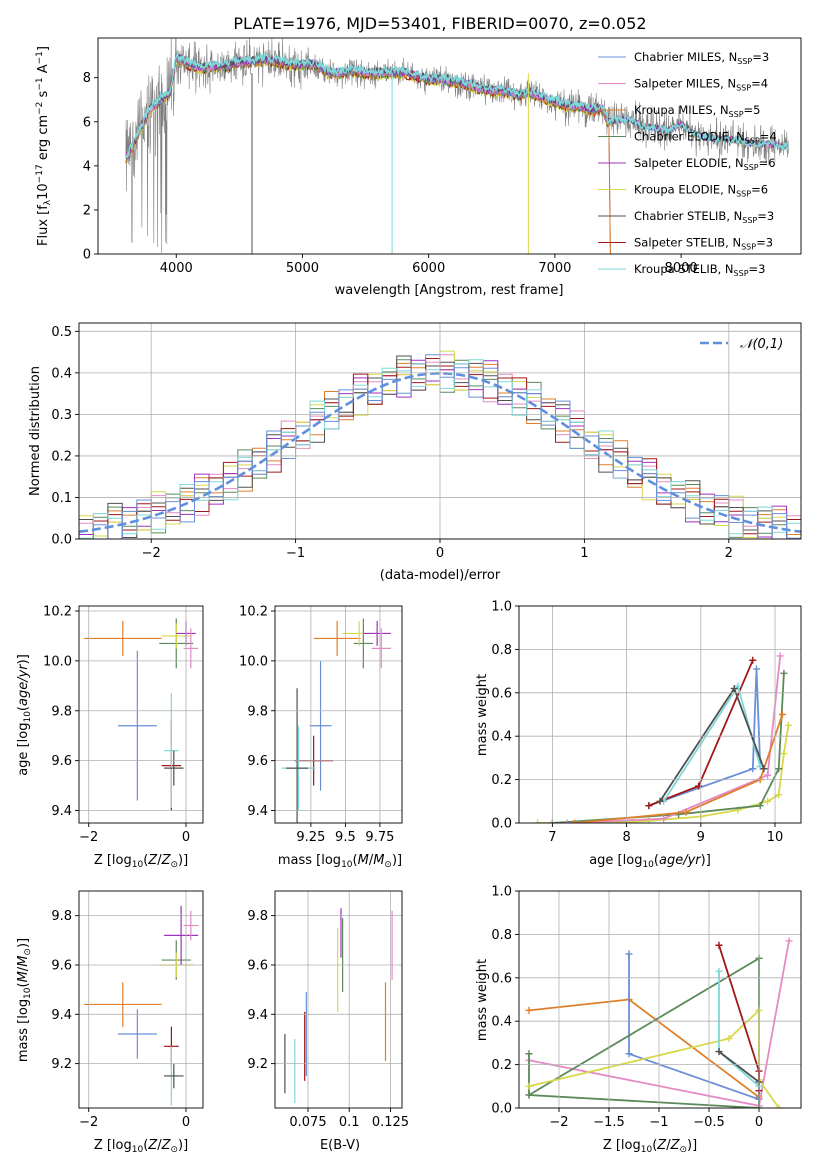  What do you see at coordinates (88, 1122) in the screenshot?
I see `mass_vs_Z-xtick-label: −2` at bounding box center [88, 1122].